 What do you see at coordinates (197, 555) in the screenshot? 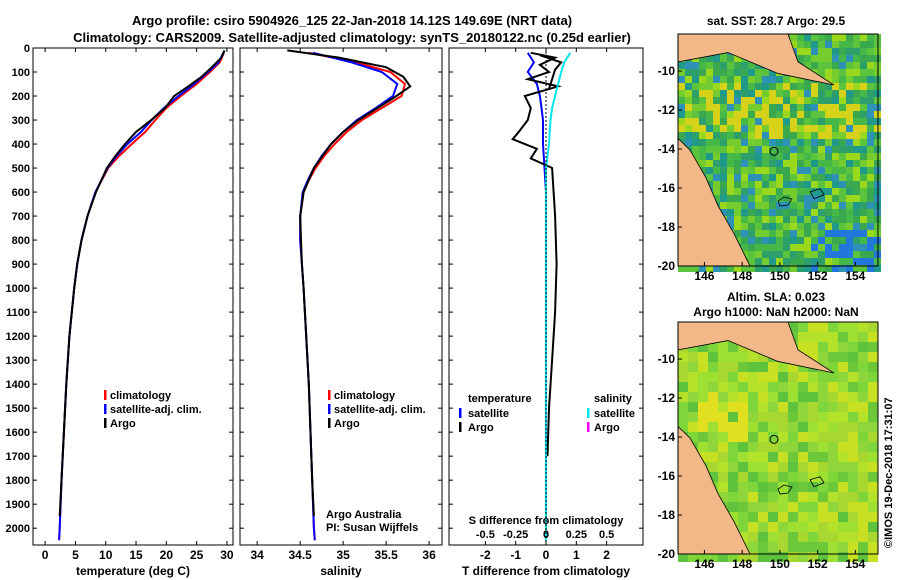
I see `x-tick-label: 25` at bounding box center [197, 555].